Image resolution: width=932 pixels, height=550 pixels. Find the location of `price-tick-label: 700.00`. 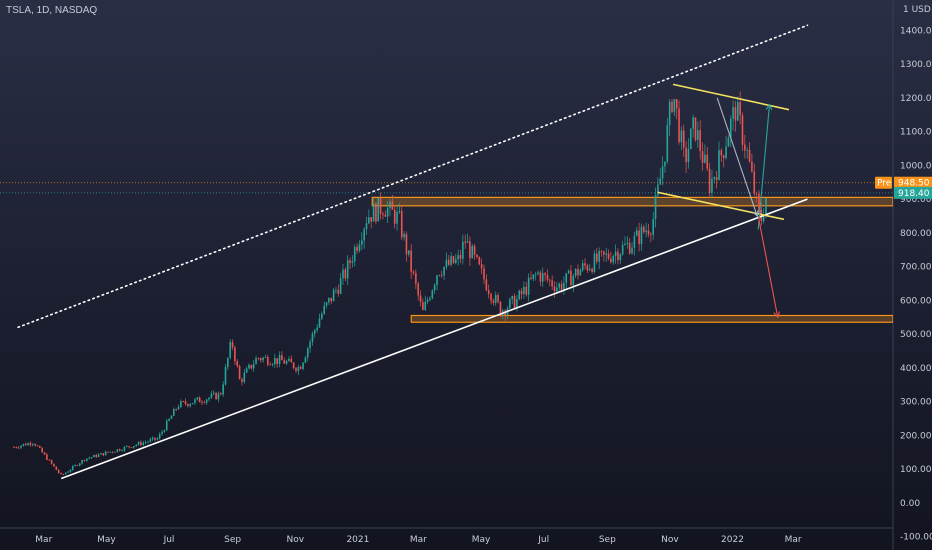

price-tick-label: 700.00 is located at coordinates (916, 268).